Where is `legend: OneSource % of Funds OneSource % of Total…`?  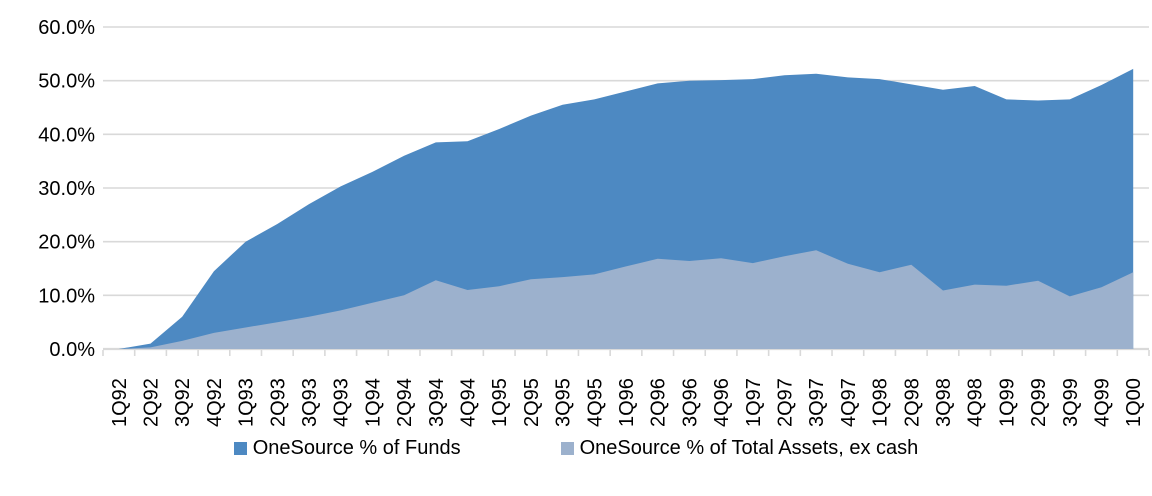
legend: OneSource % of Funds OneSource % of Total… is located at coordinates (576, 448).